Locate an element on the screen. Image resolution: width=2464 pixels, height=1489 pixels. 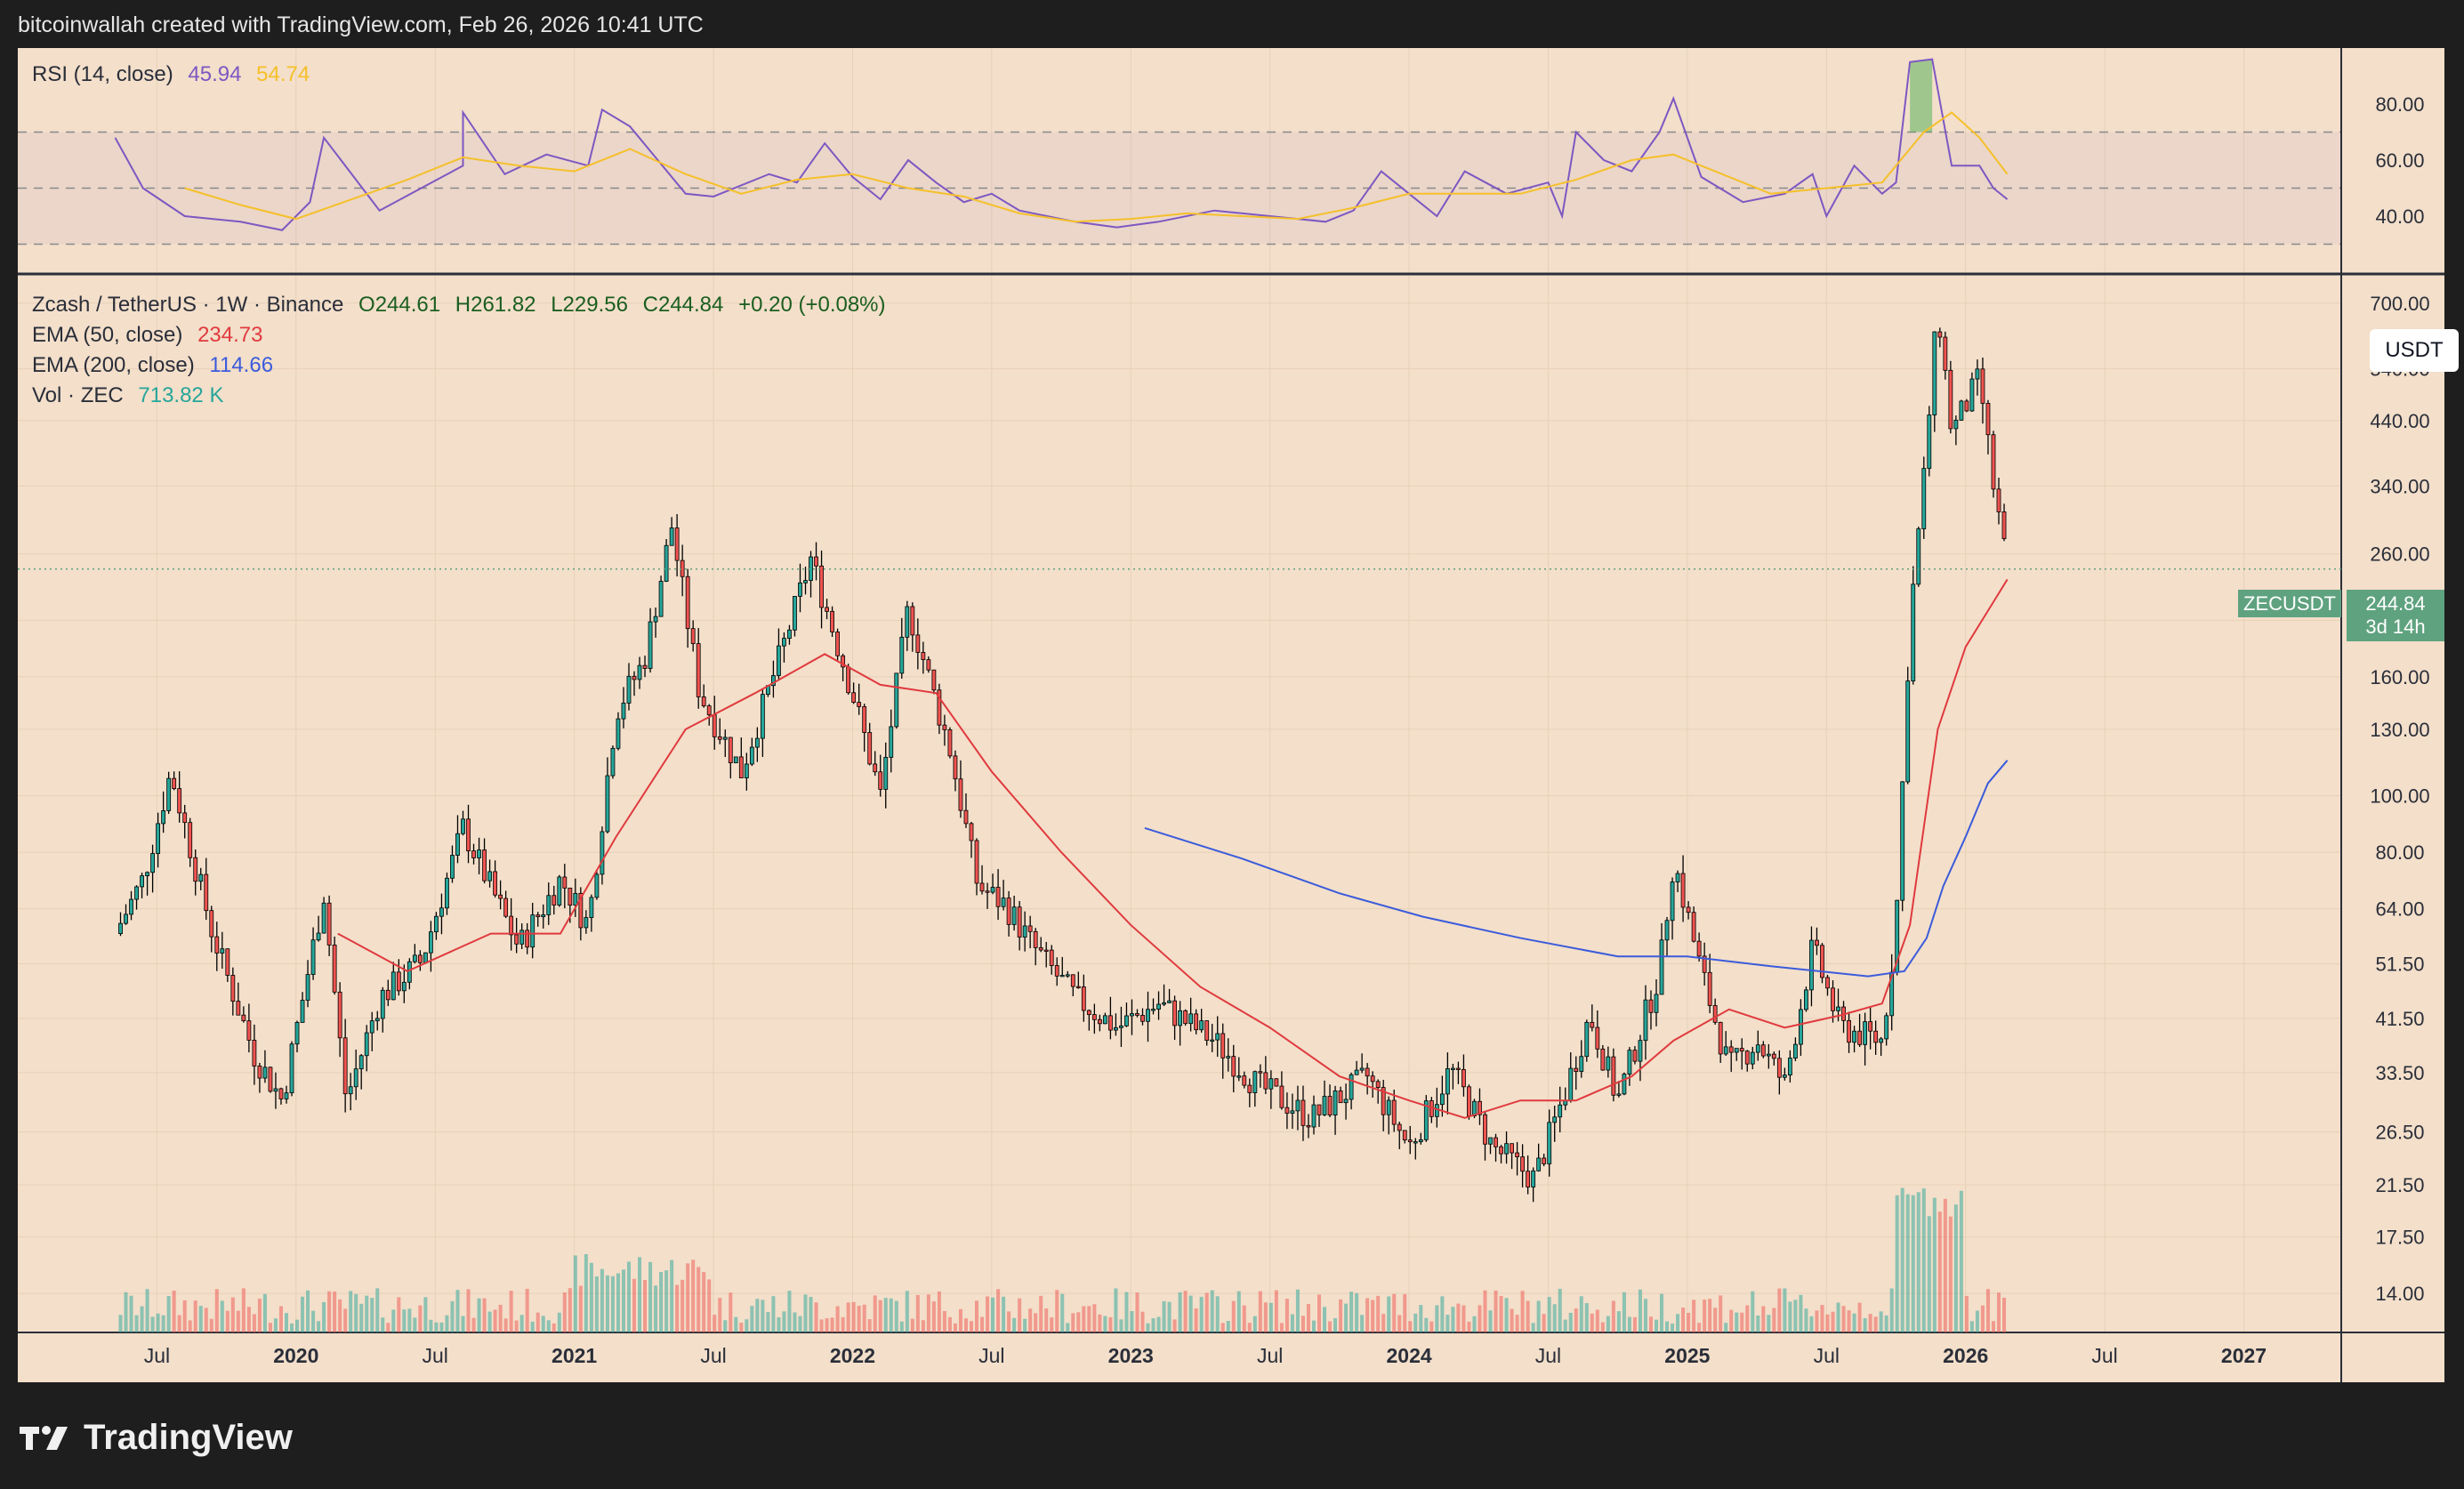
rsi-overbought-fill is located at coordinates (1921, 96).